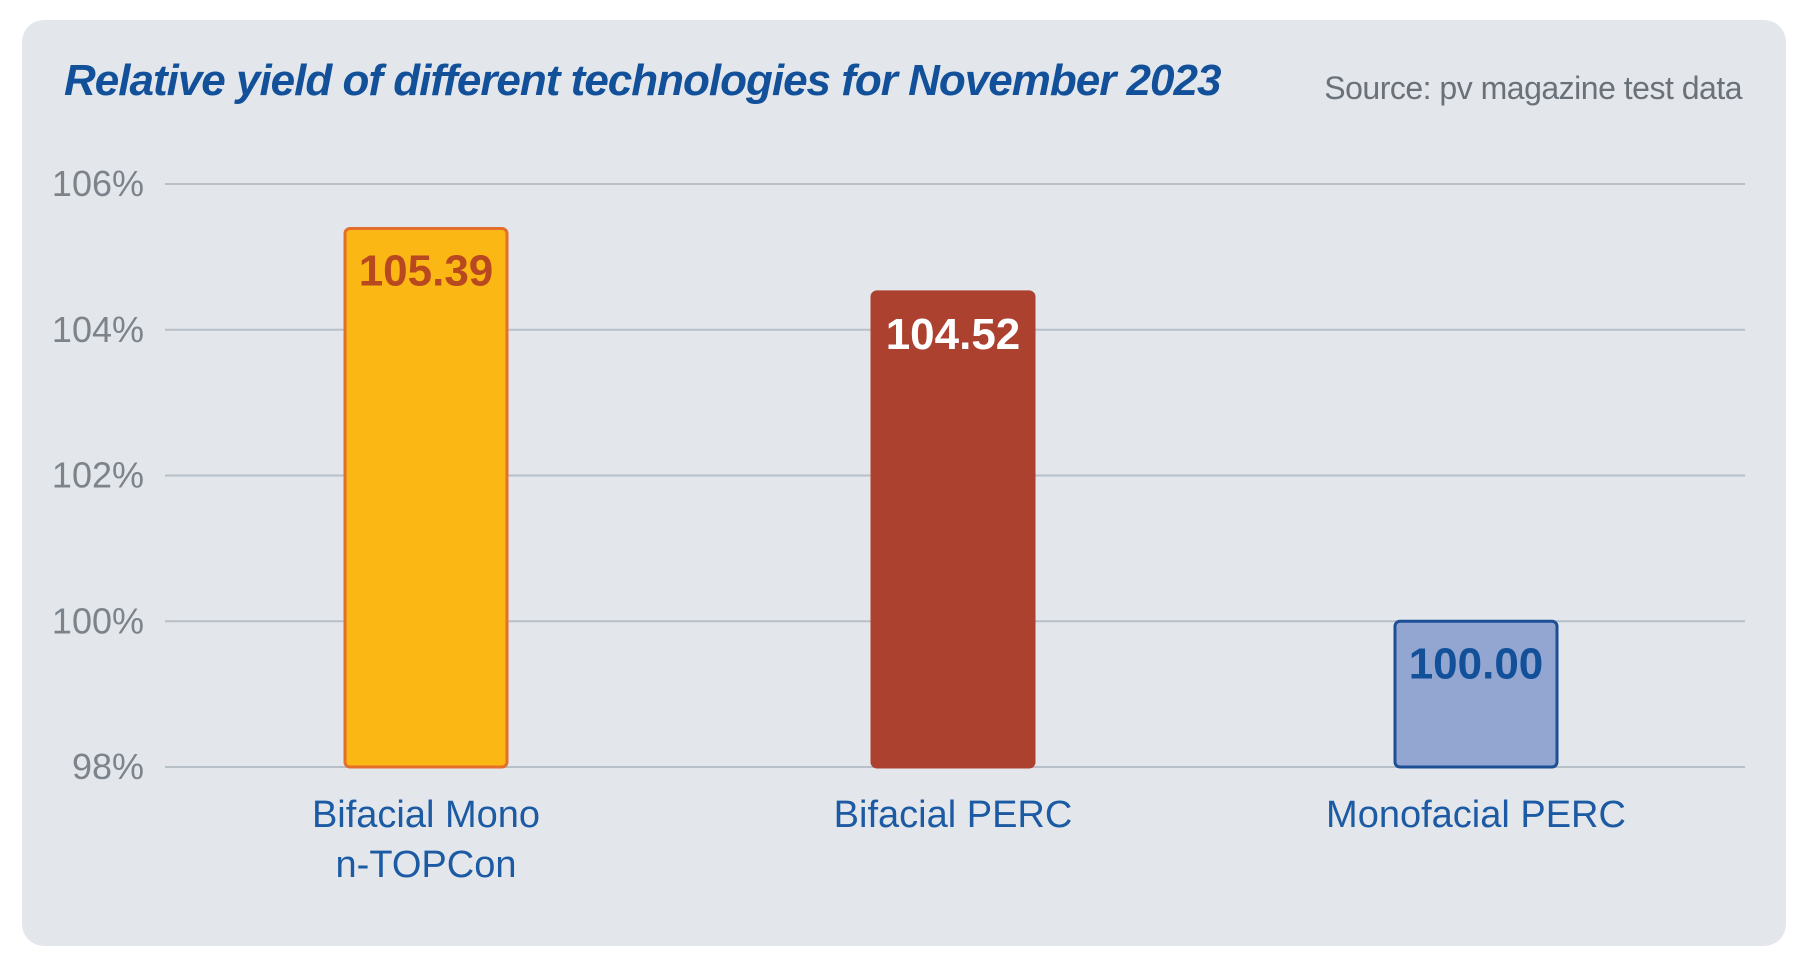 The image size is (1800, 964). Describe the element at coordinates (1533, 88) in the screenshot. I see `chart-source: Source: pv magazine test data` at that location.